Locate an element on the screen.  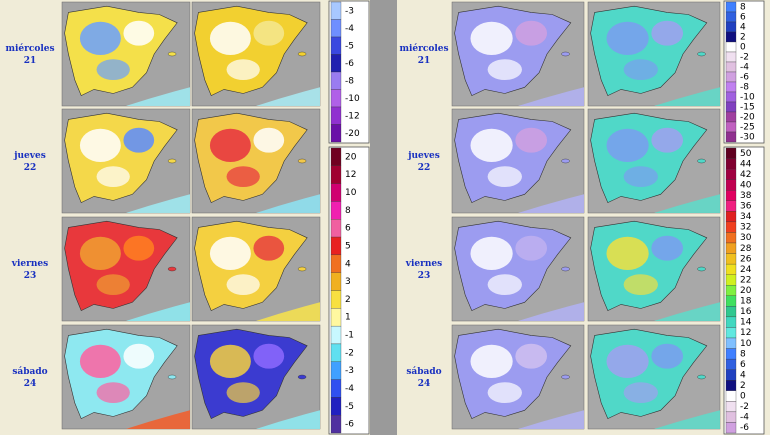
legend-label: 24 is located at coordinates (746, 270).